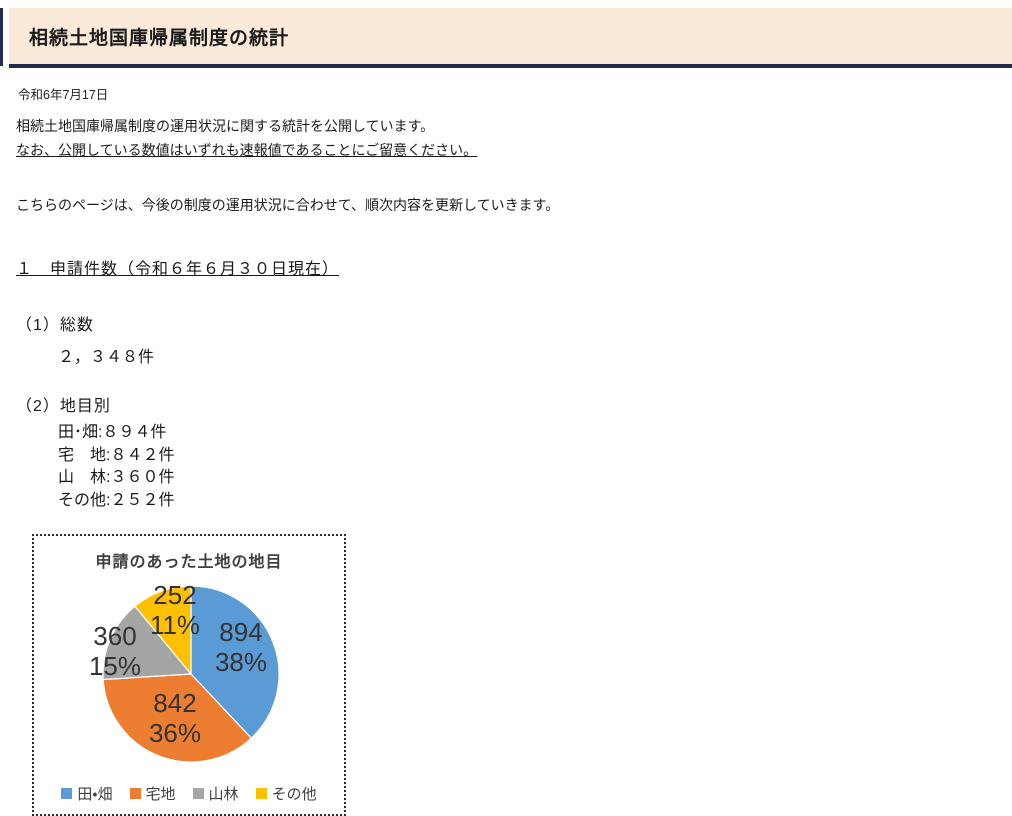 This screenshot has width=1012, height=816. Describe the element at coordinates (223, 794) in the screenshot. I see `legend-label: 山林` at that location.